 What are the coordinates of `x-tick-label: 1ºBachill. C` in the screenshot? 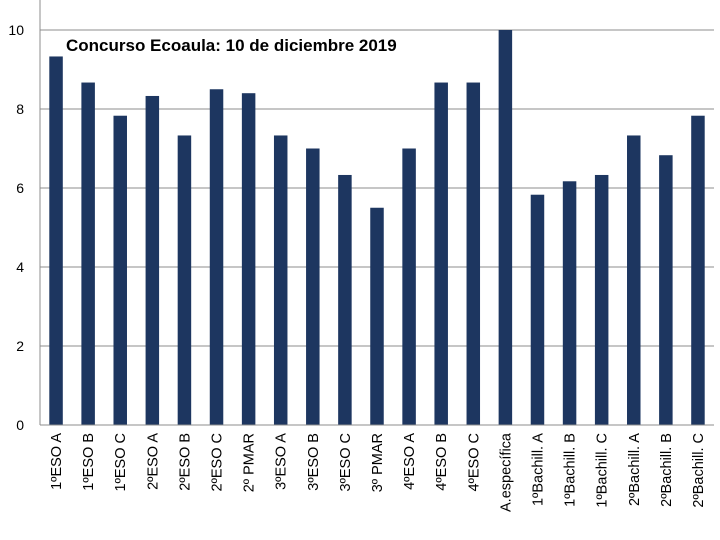 It's located at (603, 470).